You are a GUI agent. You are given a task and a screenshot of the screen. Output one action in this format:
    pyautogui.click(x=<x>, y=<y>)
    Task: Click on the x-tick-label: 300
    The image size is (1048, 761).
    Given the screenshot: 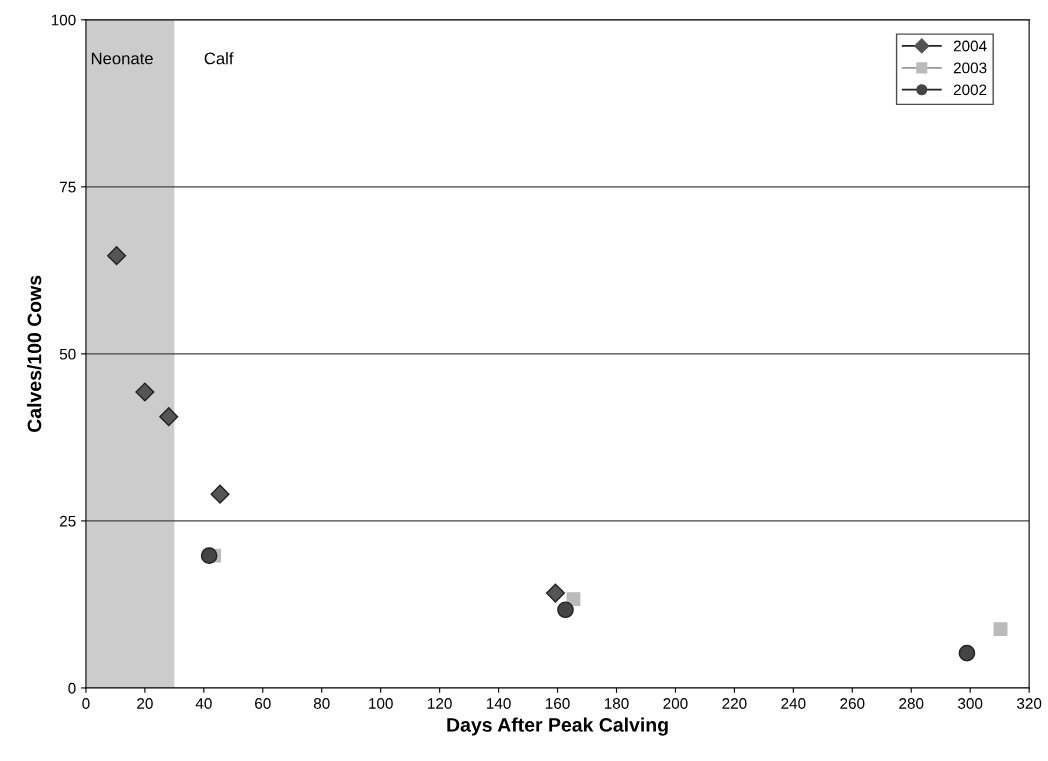 What is the action you would take?
    pyautogui.click(x=970, y=703)
    